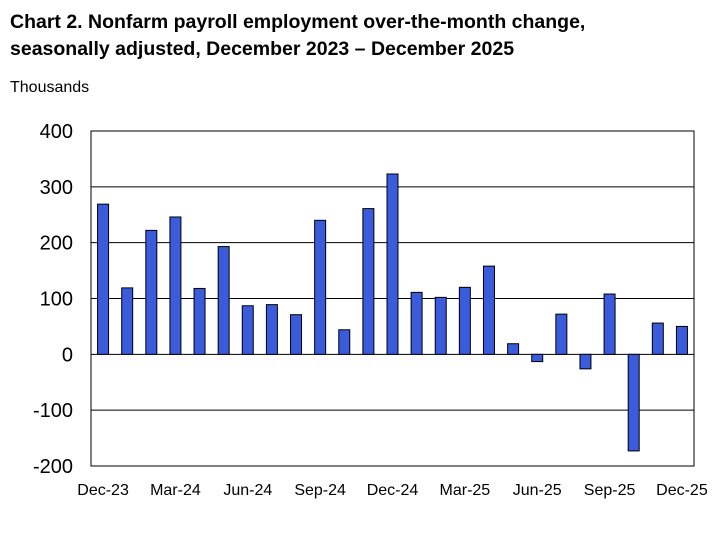 Image resolution: width=724 pixels, height=545 pixels. I want to click on y-tick-label: 400, so click(56, 132).